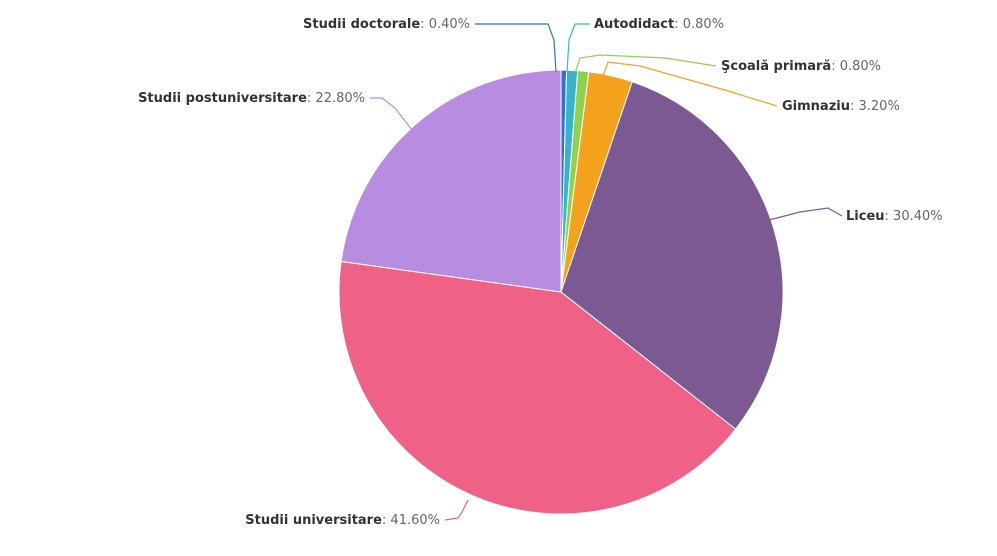 The width and height of the screenshot is (997, 556). Describe the element at coordinates (672, 255) in the screenshot. I see `pie-slice-liceu` at that location.